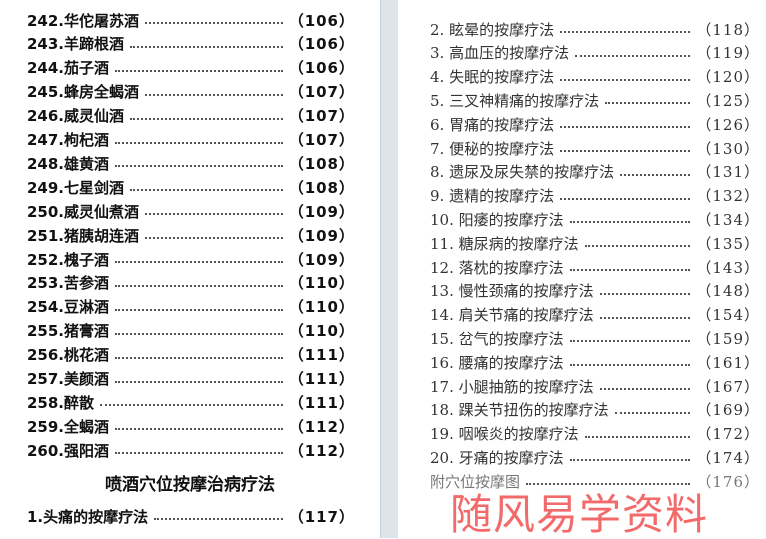 This screenshot has width=766, height=539. I want to click on toc-entry-title: 16. 腰痛的按摩疗法, so click(497, 362).